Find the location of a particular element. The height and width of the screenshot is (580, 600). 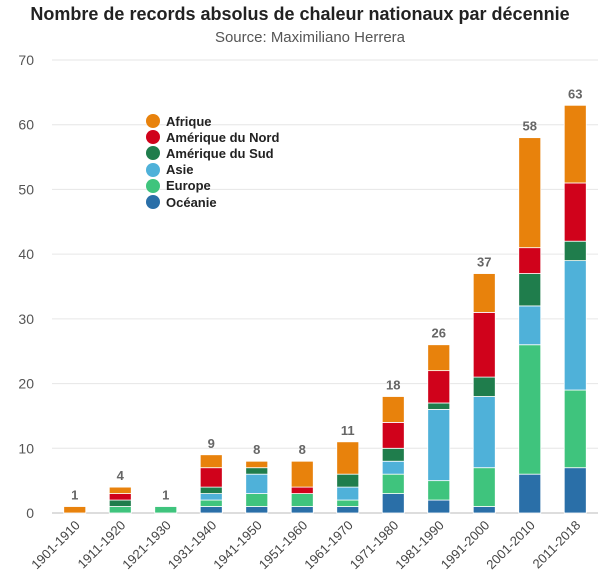

y-tick-label: 40 is located at coordinates (26, 254).